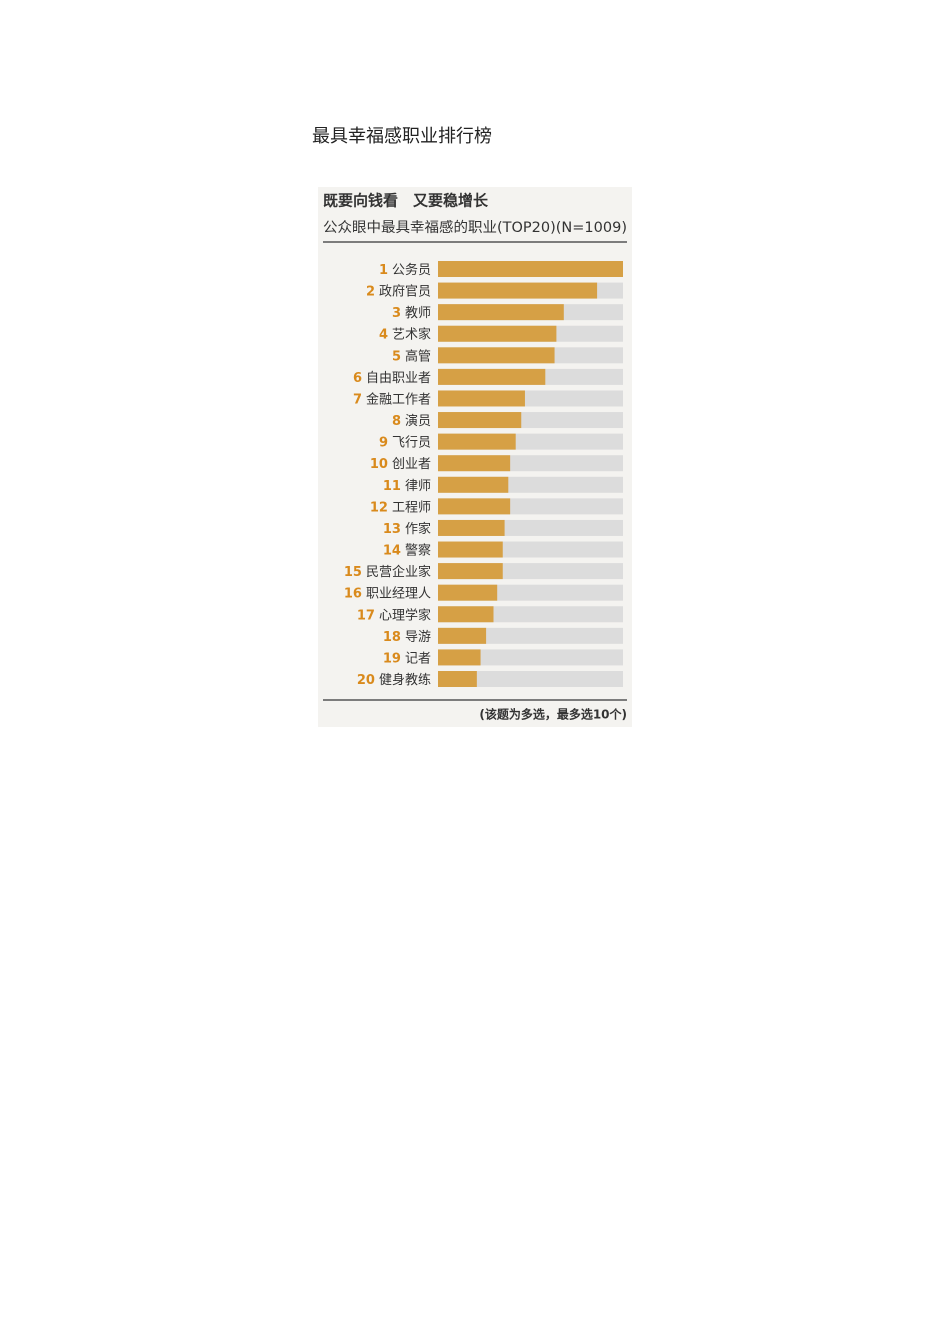  I want to click on row-label: 5 高管, so click(411, 356).